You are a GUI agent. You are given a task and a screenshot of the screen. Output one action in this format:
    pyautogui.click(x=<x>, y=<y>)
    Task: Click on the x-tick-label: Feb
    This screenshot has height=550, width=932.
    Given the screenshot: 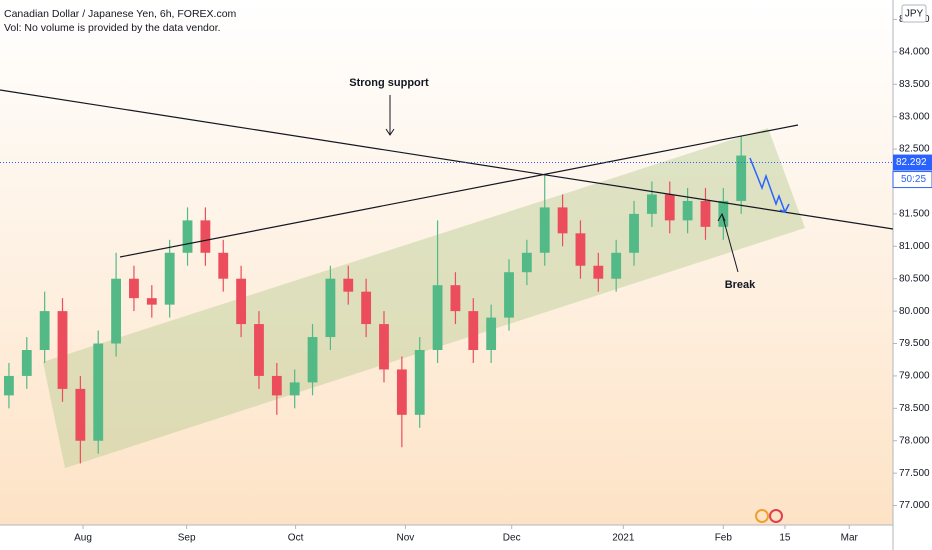 What is the action you would take?
    pyautogui.click(x=724, y=538)
    